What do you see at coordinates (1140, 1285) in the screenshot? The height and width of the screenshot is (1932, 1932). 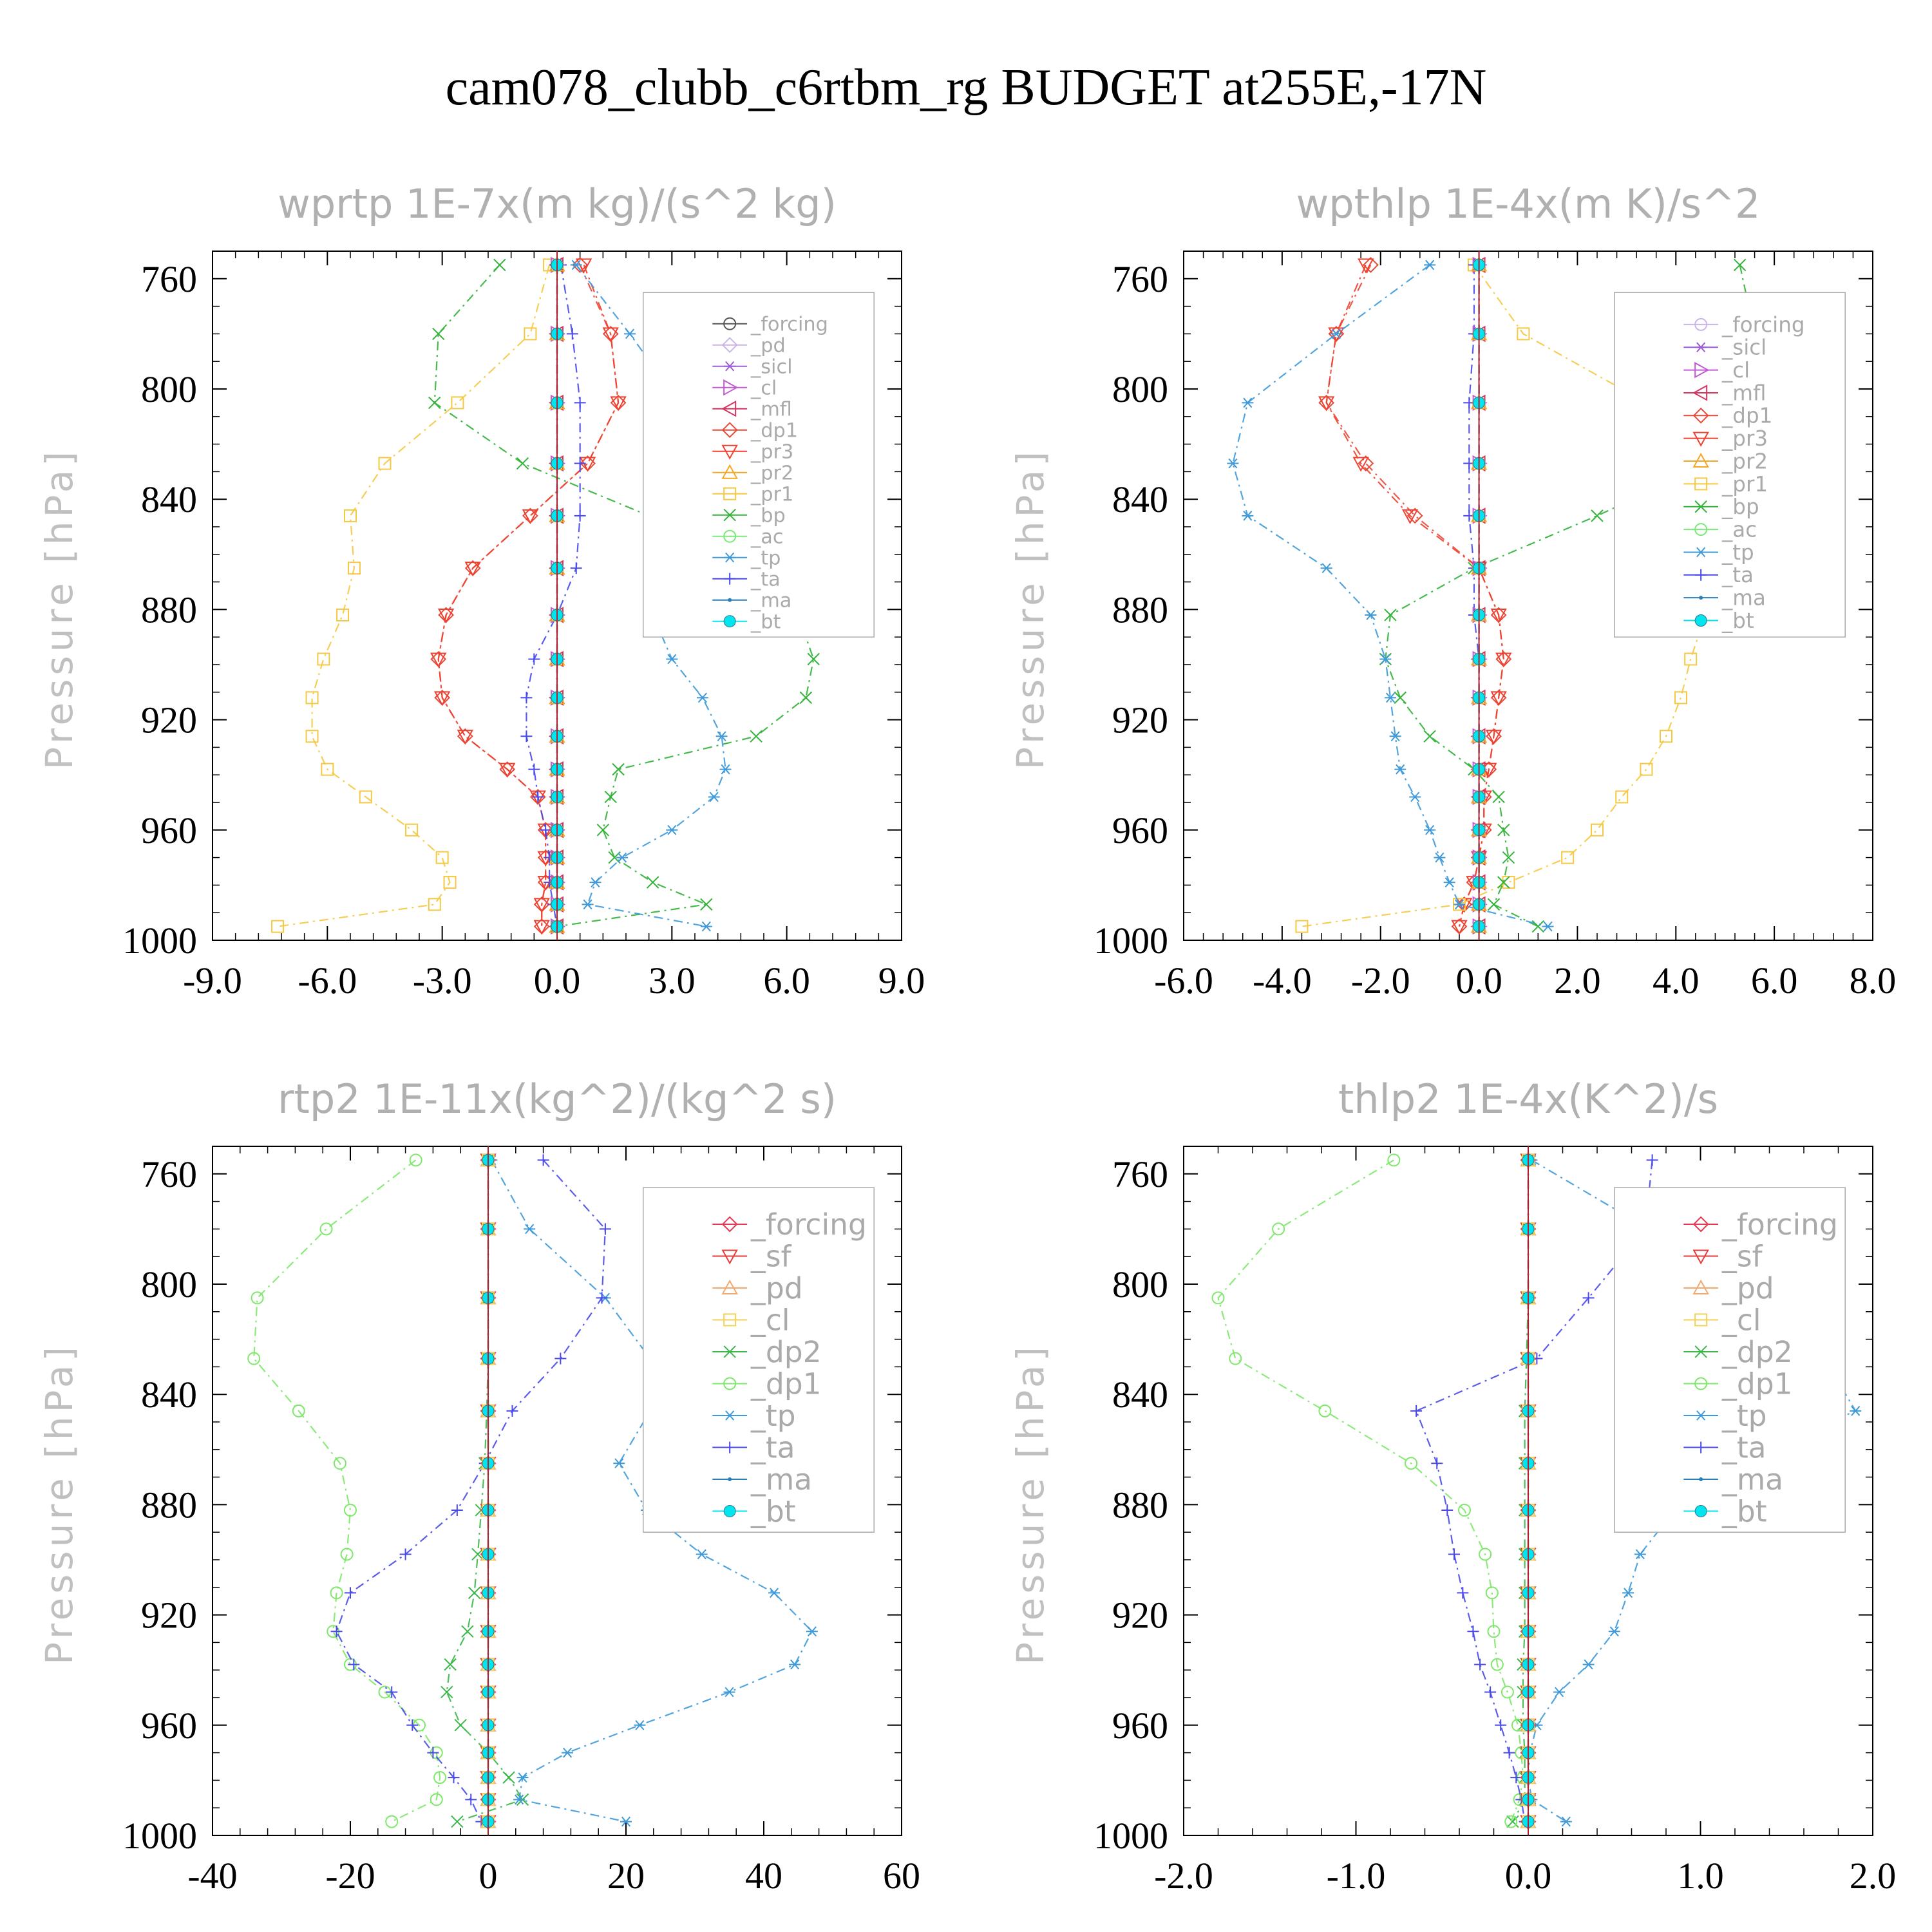 I see `y-tick-label: 800` at bounding box center [1140, 1285].